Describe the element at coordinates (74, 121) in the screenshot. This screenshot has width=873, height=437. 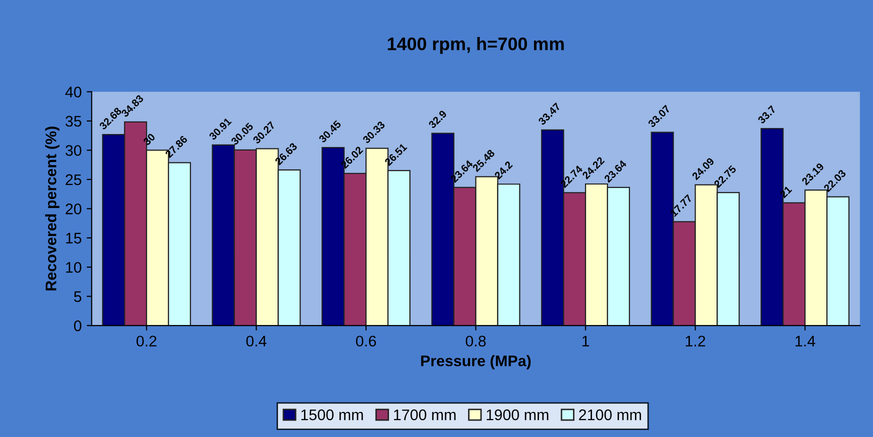
I see `y-tick-label: 35` at that location.